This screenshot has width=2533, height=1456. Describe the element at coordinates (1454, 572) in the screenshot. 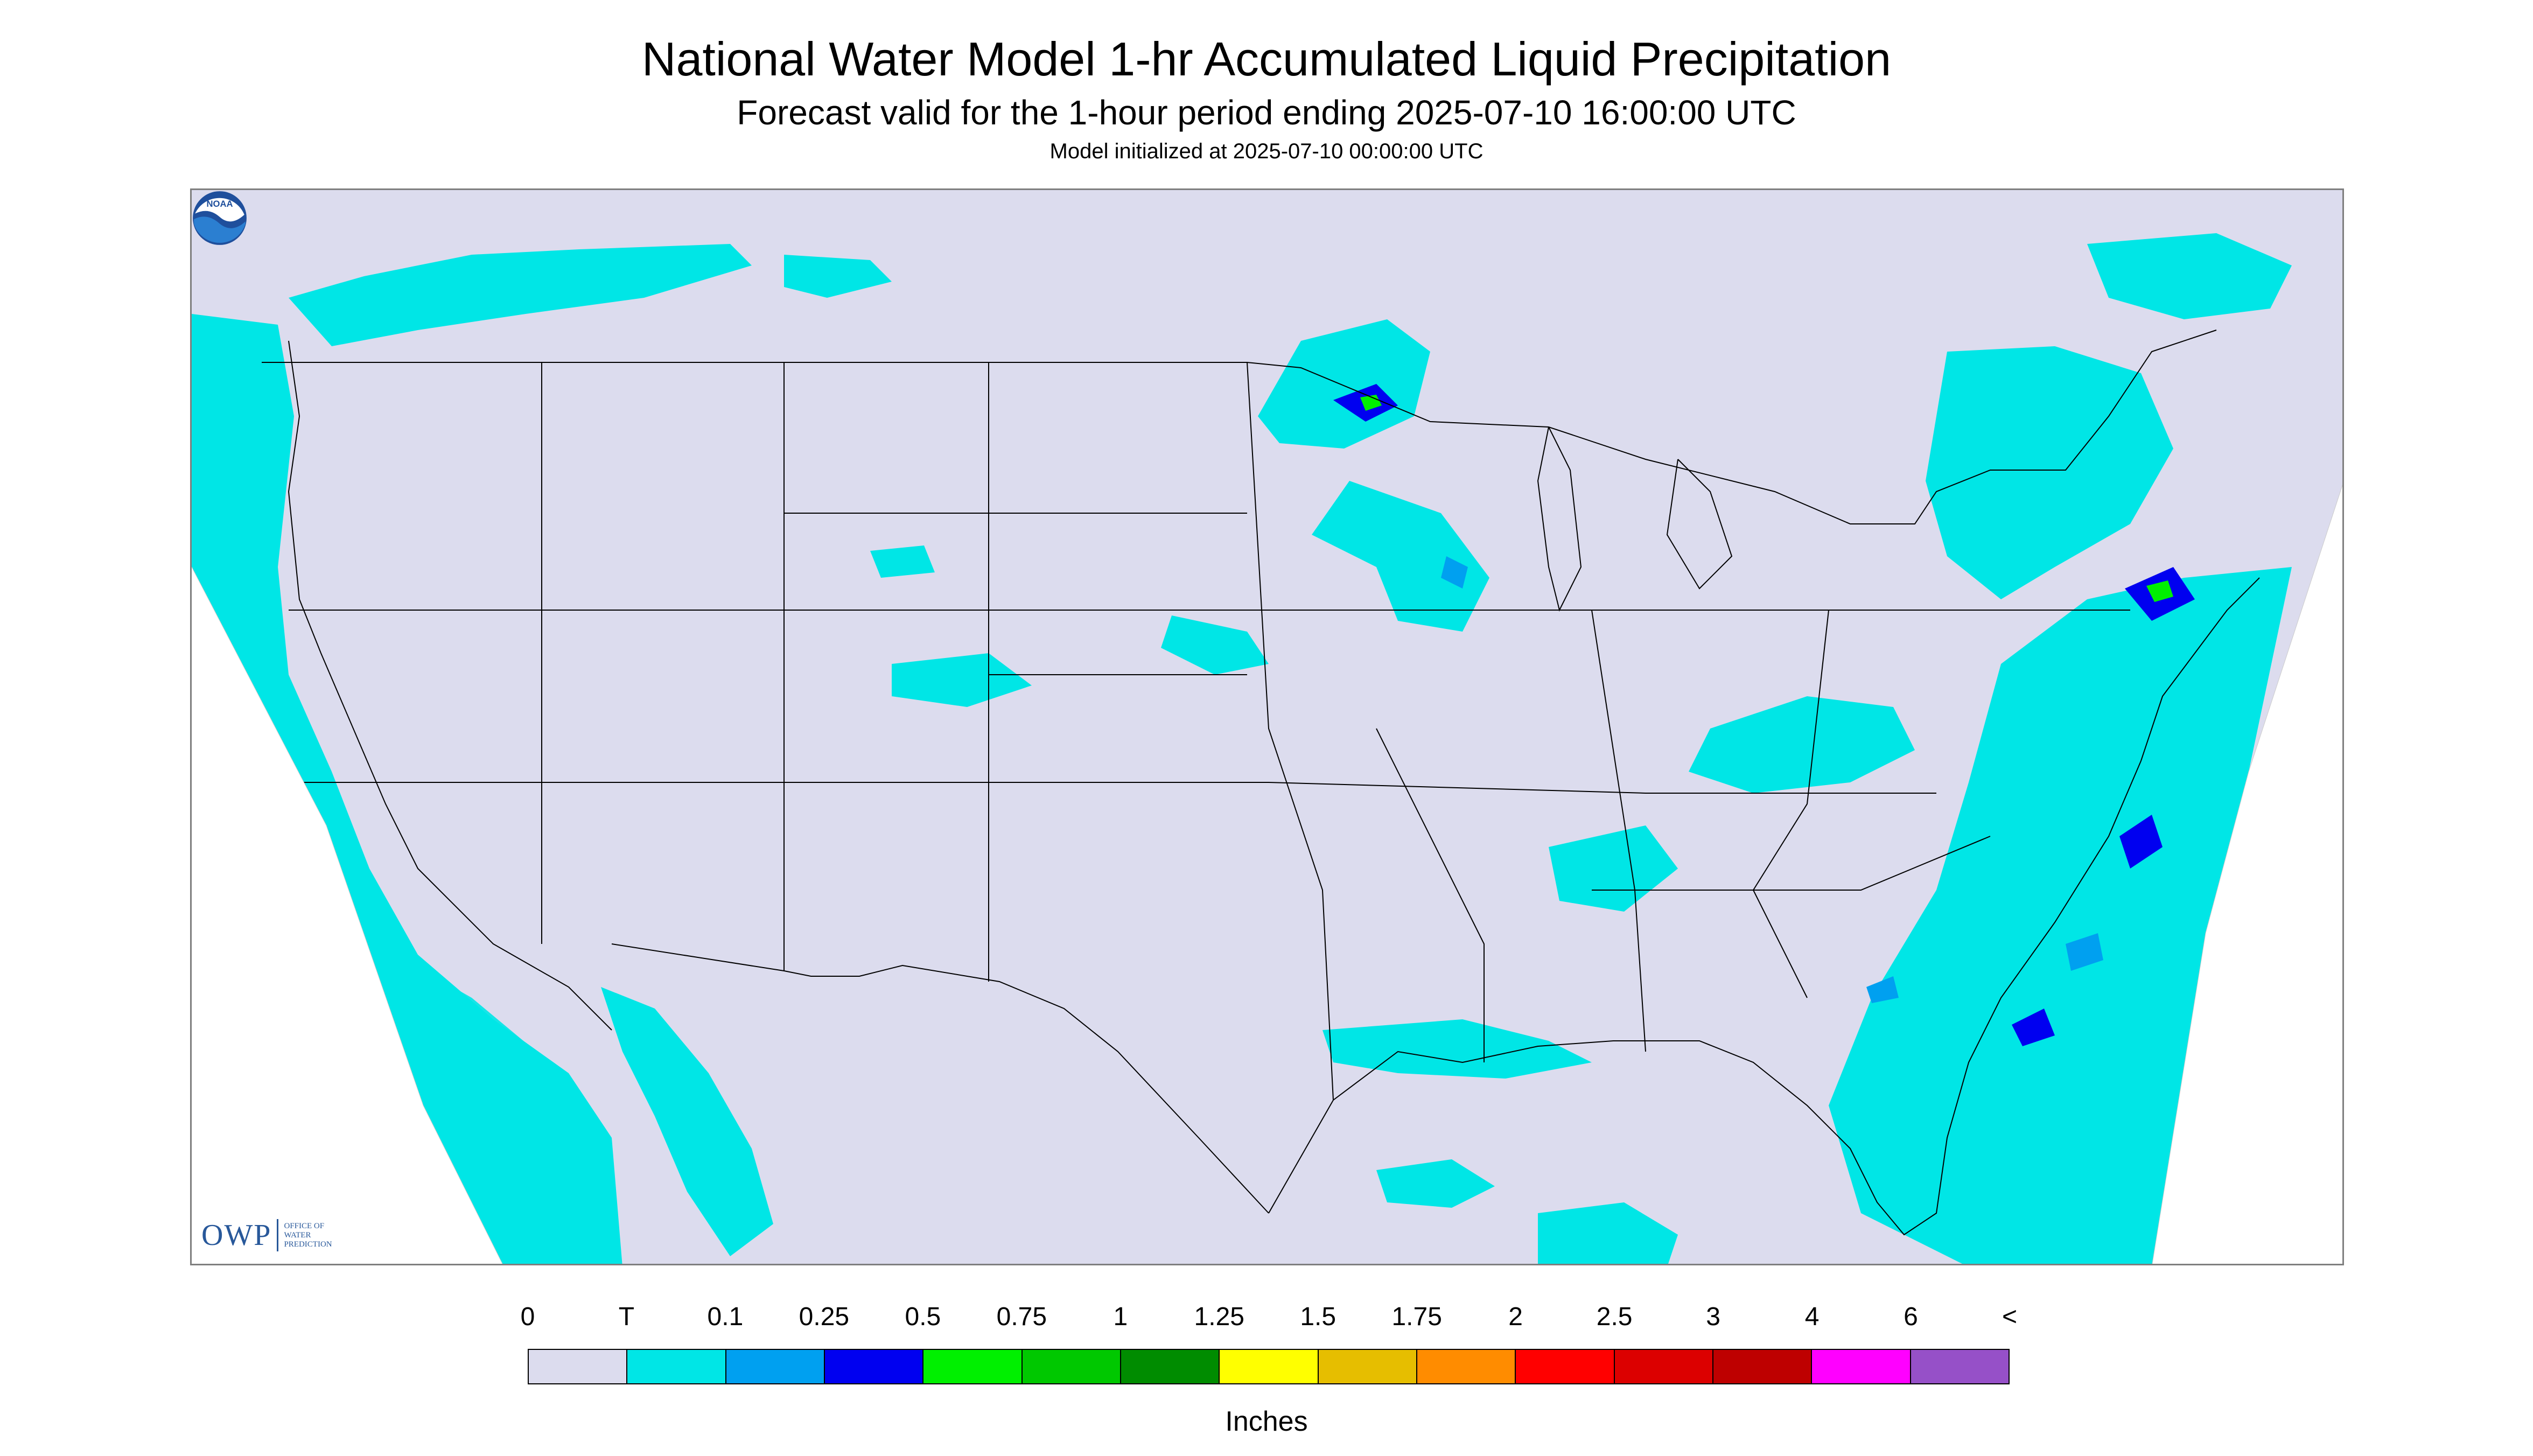

I see `core-wi` at that location.